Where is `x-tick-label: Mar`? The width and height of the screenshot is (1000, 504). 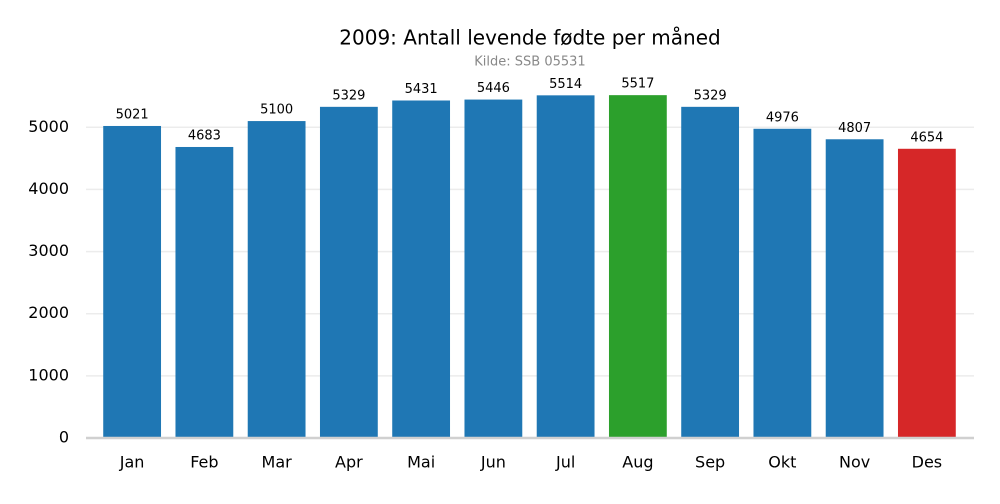
x-tick-label: Mar is located at coordinates (277, 462).